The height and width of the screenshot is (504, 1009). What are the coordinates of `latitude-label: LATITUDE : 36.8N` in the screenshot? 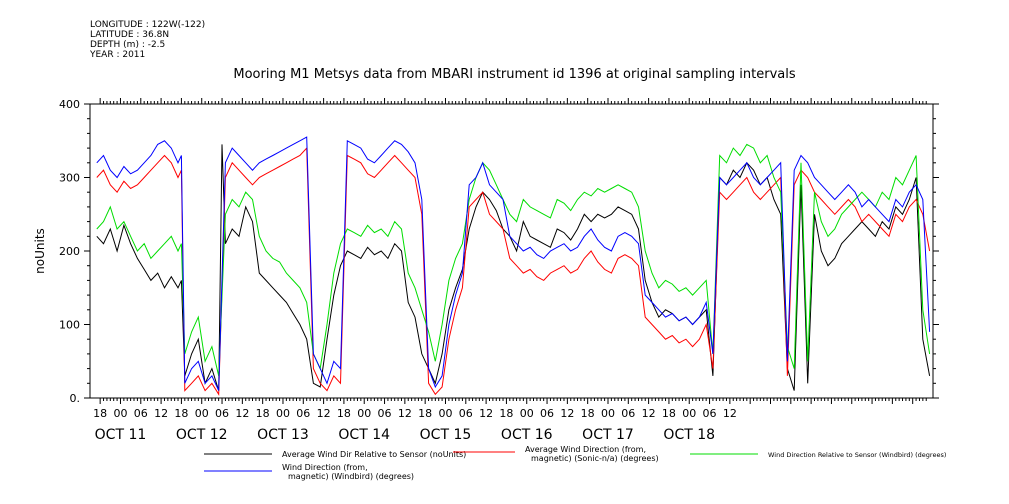 It's located at (130, 35).